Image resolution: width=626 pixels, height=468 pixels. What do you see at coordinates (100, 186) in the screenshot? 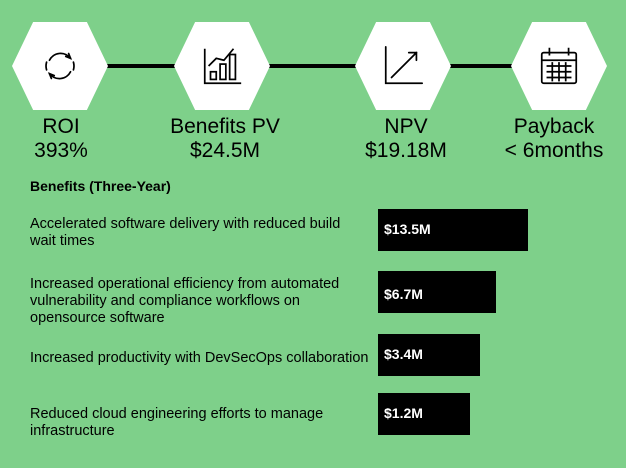
I see `chart-title: Benefits (Three-Year)` at bounding box center [100, 186].